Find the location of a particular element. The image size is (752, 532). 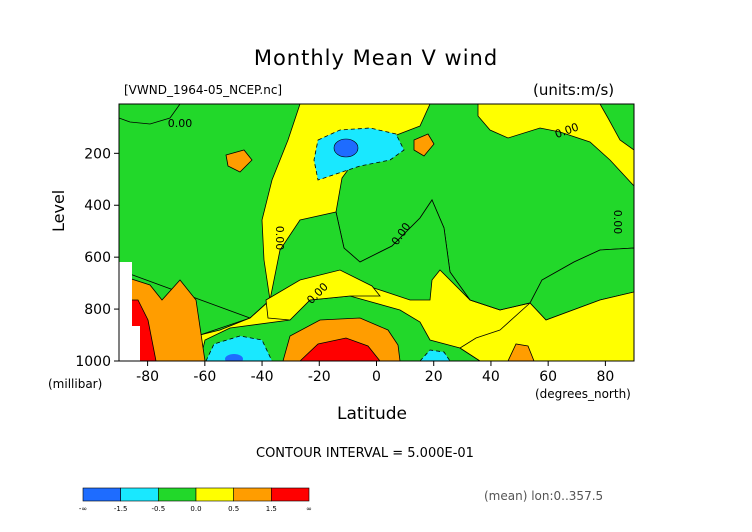

x-tick-label: 0 is located at coordinates (376, 377).